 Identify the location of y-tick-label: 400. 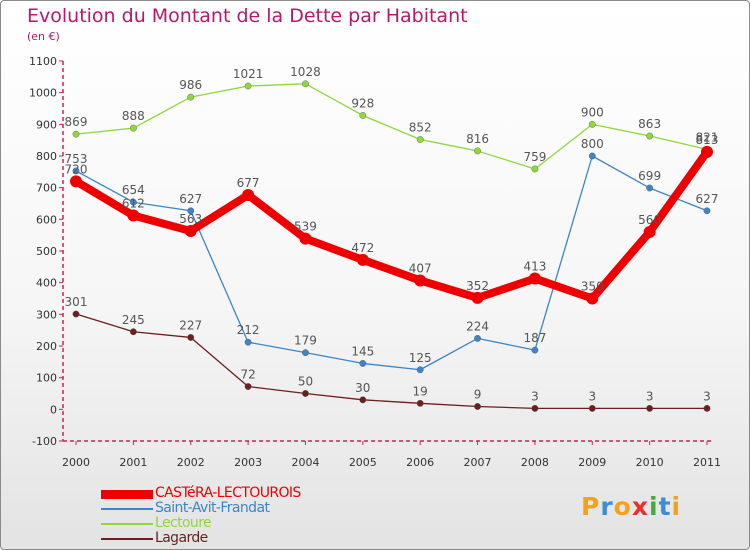
(46, 283).